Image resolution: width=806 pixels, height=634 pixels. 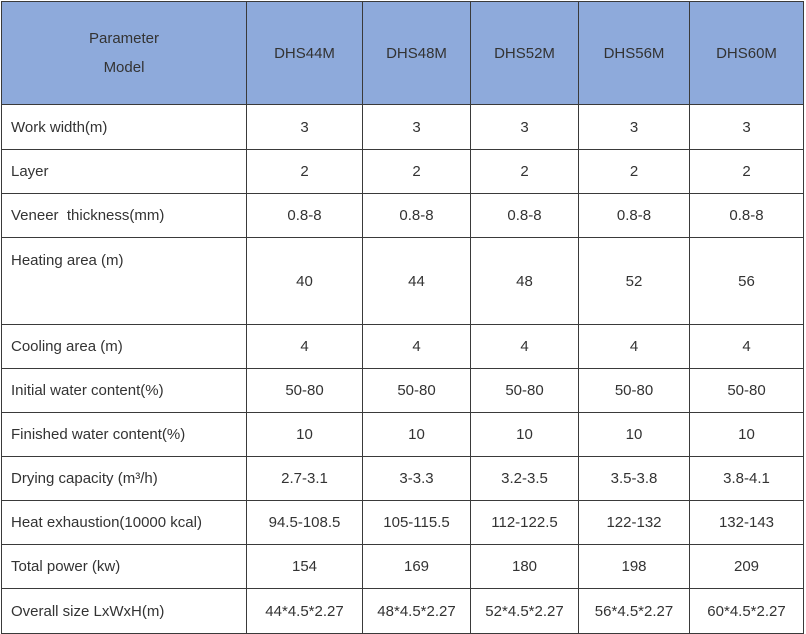 I want to click on cell: 48*4.5*2.27, so click(x=416, y=611).